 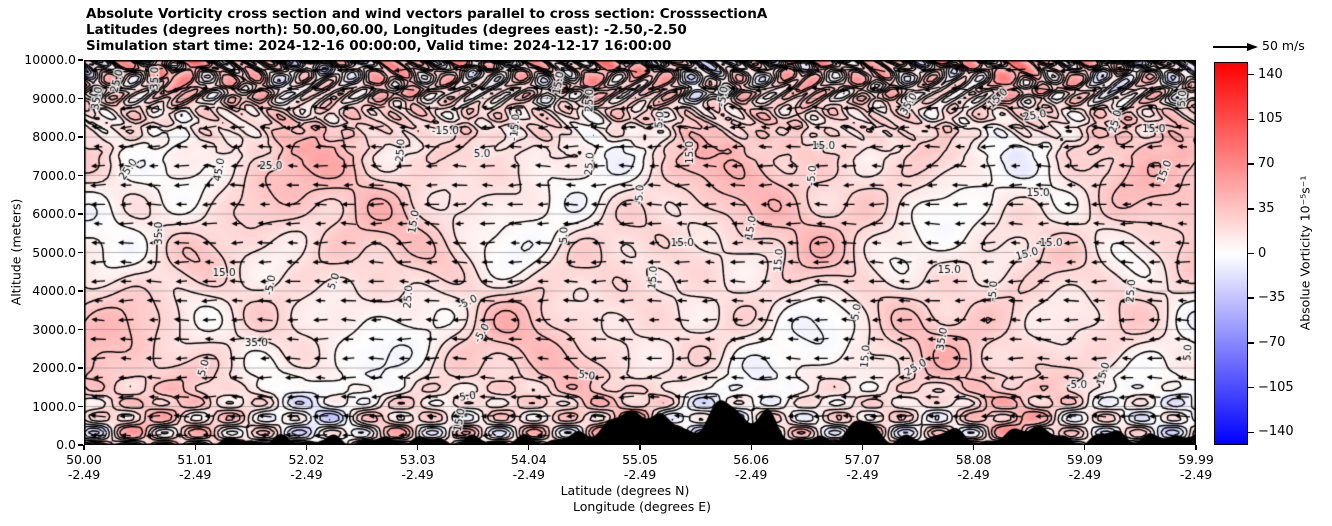 What do you see at coordinates (66, 444) in the screenshot?
I see `y-tick-label: 0.0` at bounding box center [66, 444].